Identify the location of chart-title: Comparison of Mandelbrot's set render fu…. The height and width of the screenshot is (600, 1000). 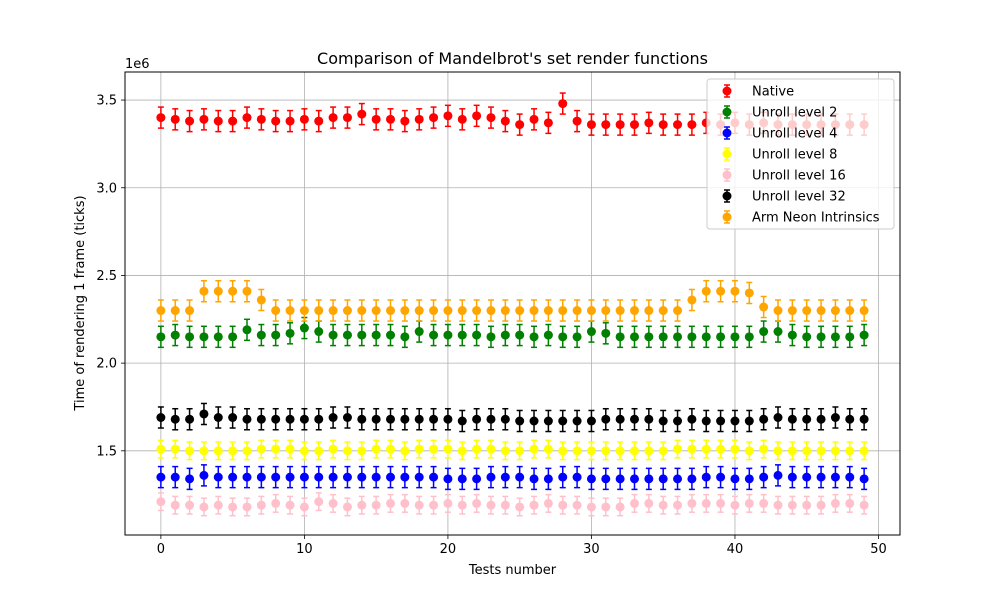
(512, 58).